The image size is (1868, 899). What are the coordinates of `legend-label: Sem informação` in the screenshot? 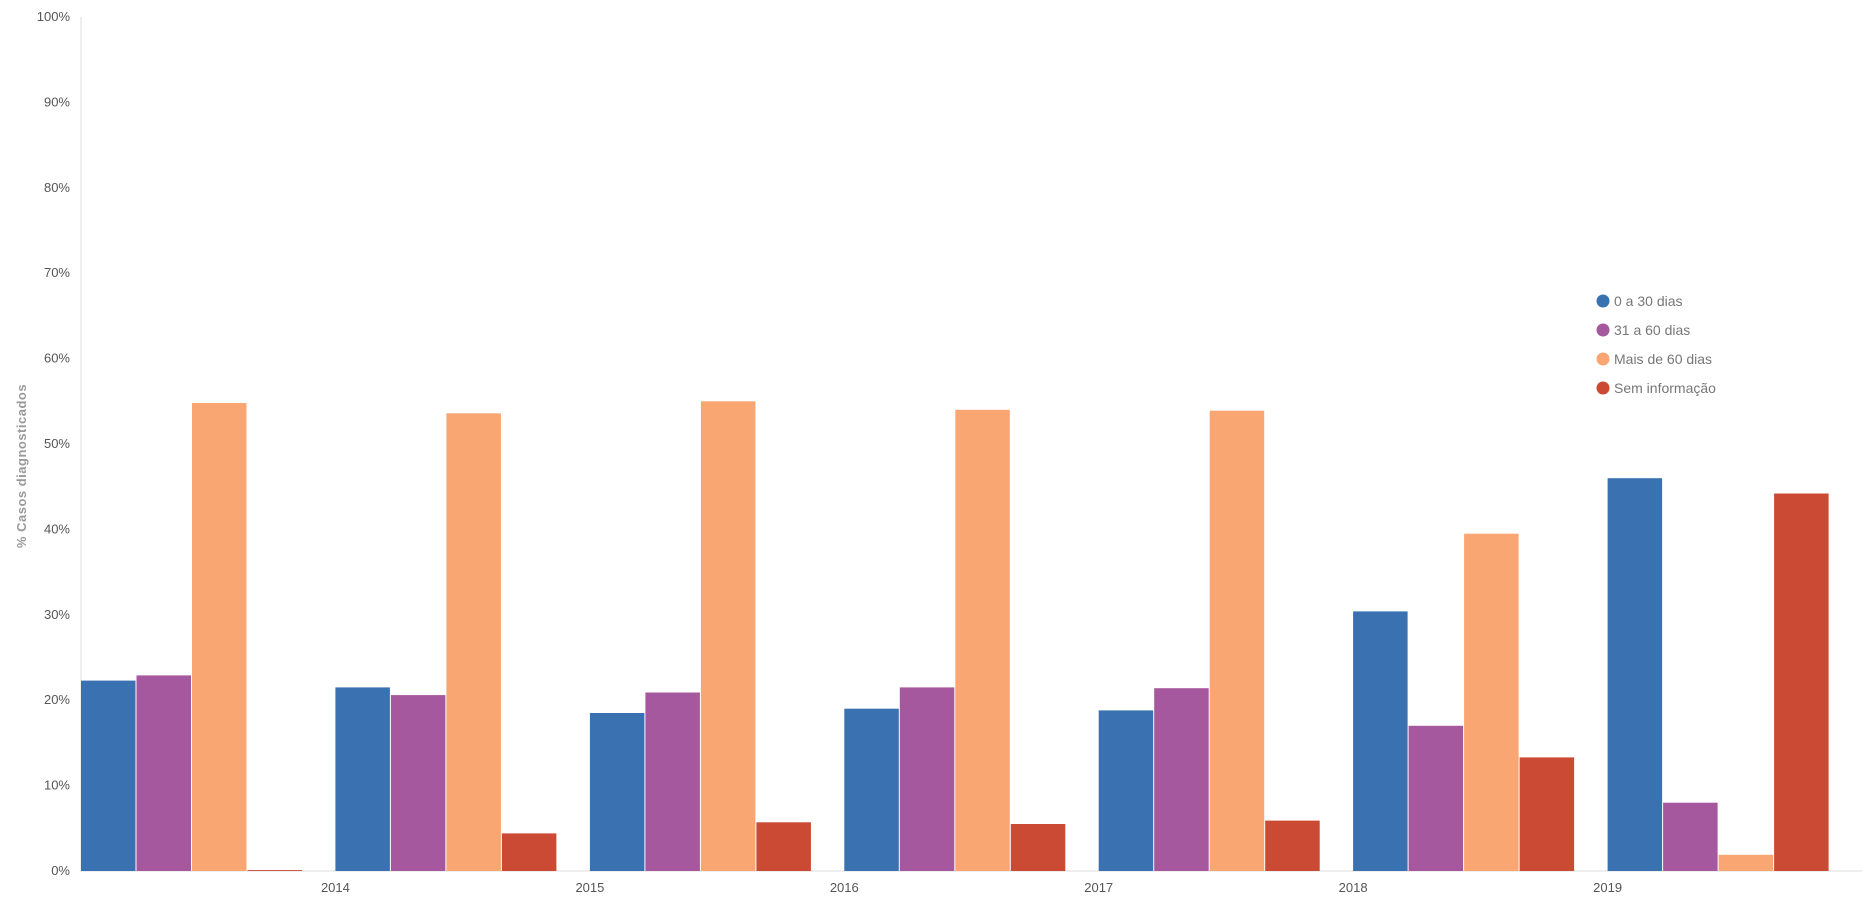 It's located at (1665, 388).